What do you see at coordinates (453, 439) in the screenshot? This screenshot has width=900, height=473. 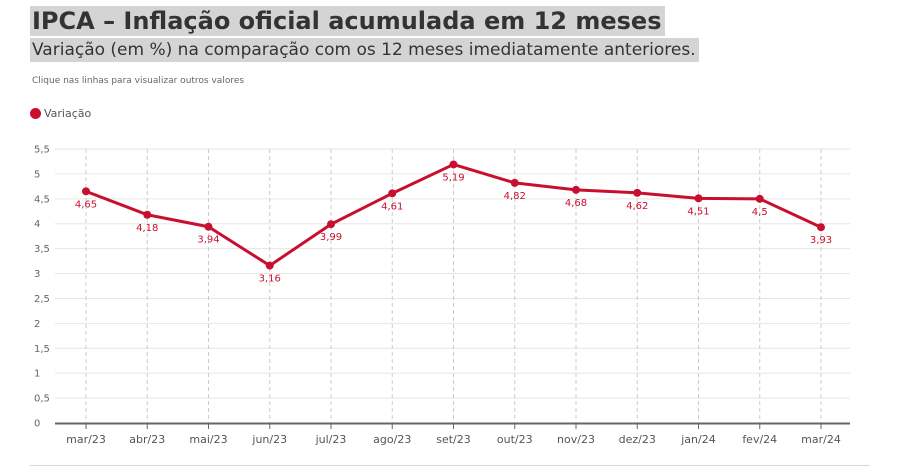 I see `x-tick-label: set/23` at bounding box center [453, 439].